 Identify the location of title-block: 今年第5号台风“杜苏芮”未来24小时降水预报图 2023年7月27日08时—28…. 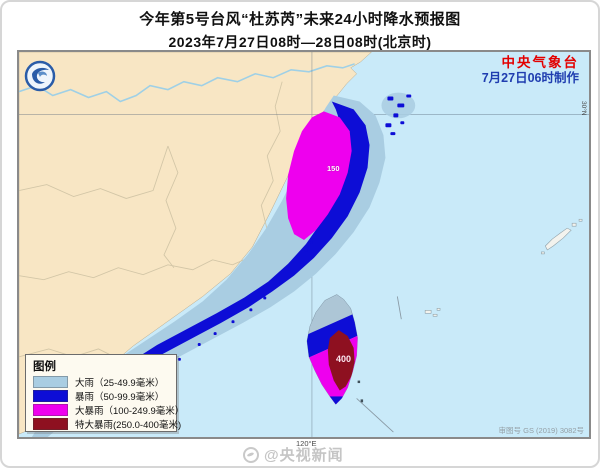
(300, 30).